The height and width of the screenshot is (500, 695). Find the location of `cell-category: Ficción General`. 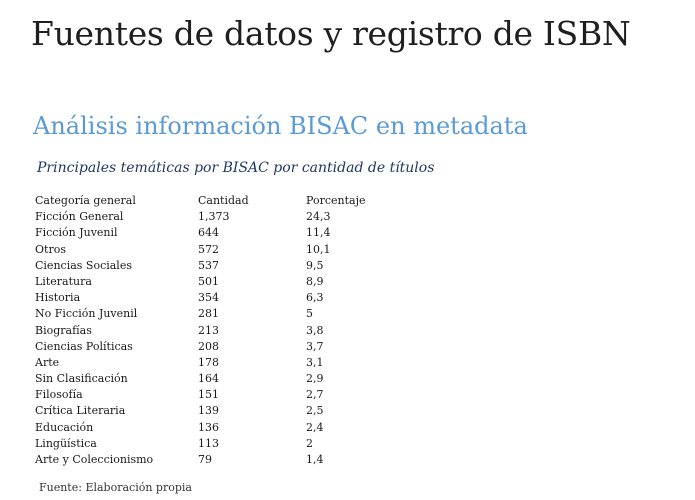

cell-category: Ficción General is located at coordinates (79, 217).